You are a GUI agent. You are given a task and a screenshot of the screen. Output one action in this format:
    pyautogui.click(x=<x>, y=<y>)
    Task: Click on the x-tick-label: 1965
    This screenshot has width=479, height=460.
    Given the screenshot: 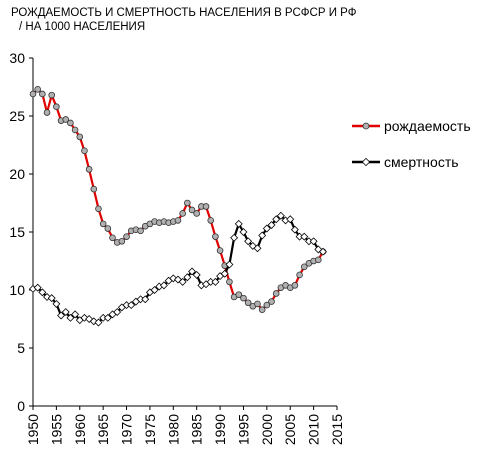 What is the action you would take?
    pyautogui.click(x=103, y=429)
    